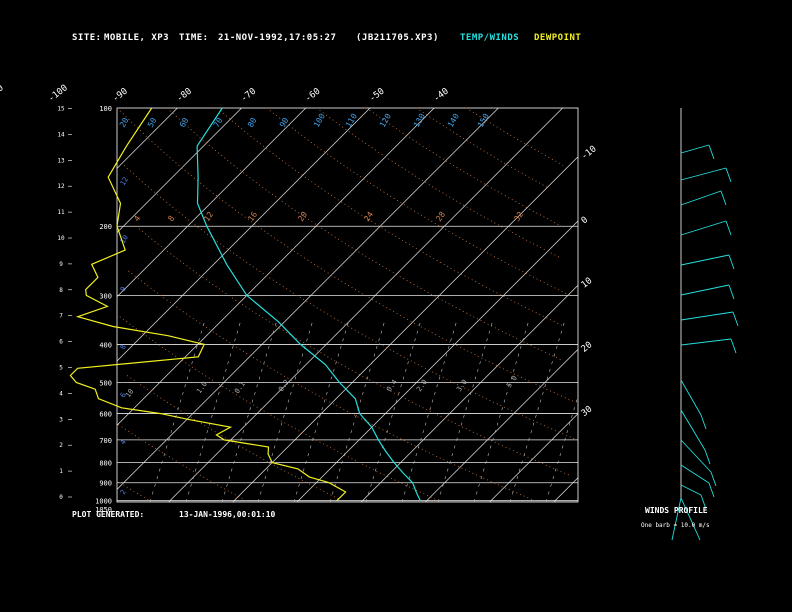 Image resolution: width=792 pixels, height=612 pixels. What do you see at coordinates (123, 347) in the screenshot?
I see `height-km-label: 8` at bounding box center [123, 347].